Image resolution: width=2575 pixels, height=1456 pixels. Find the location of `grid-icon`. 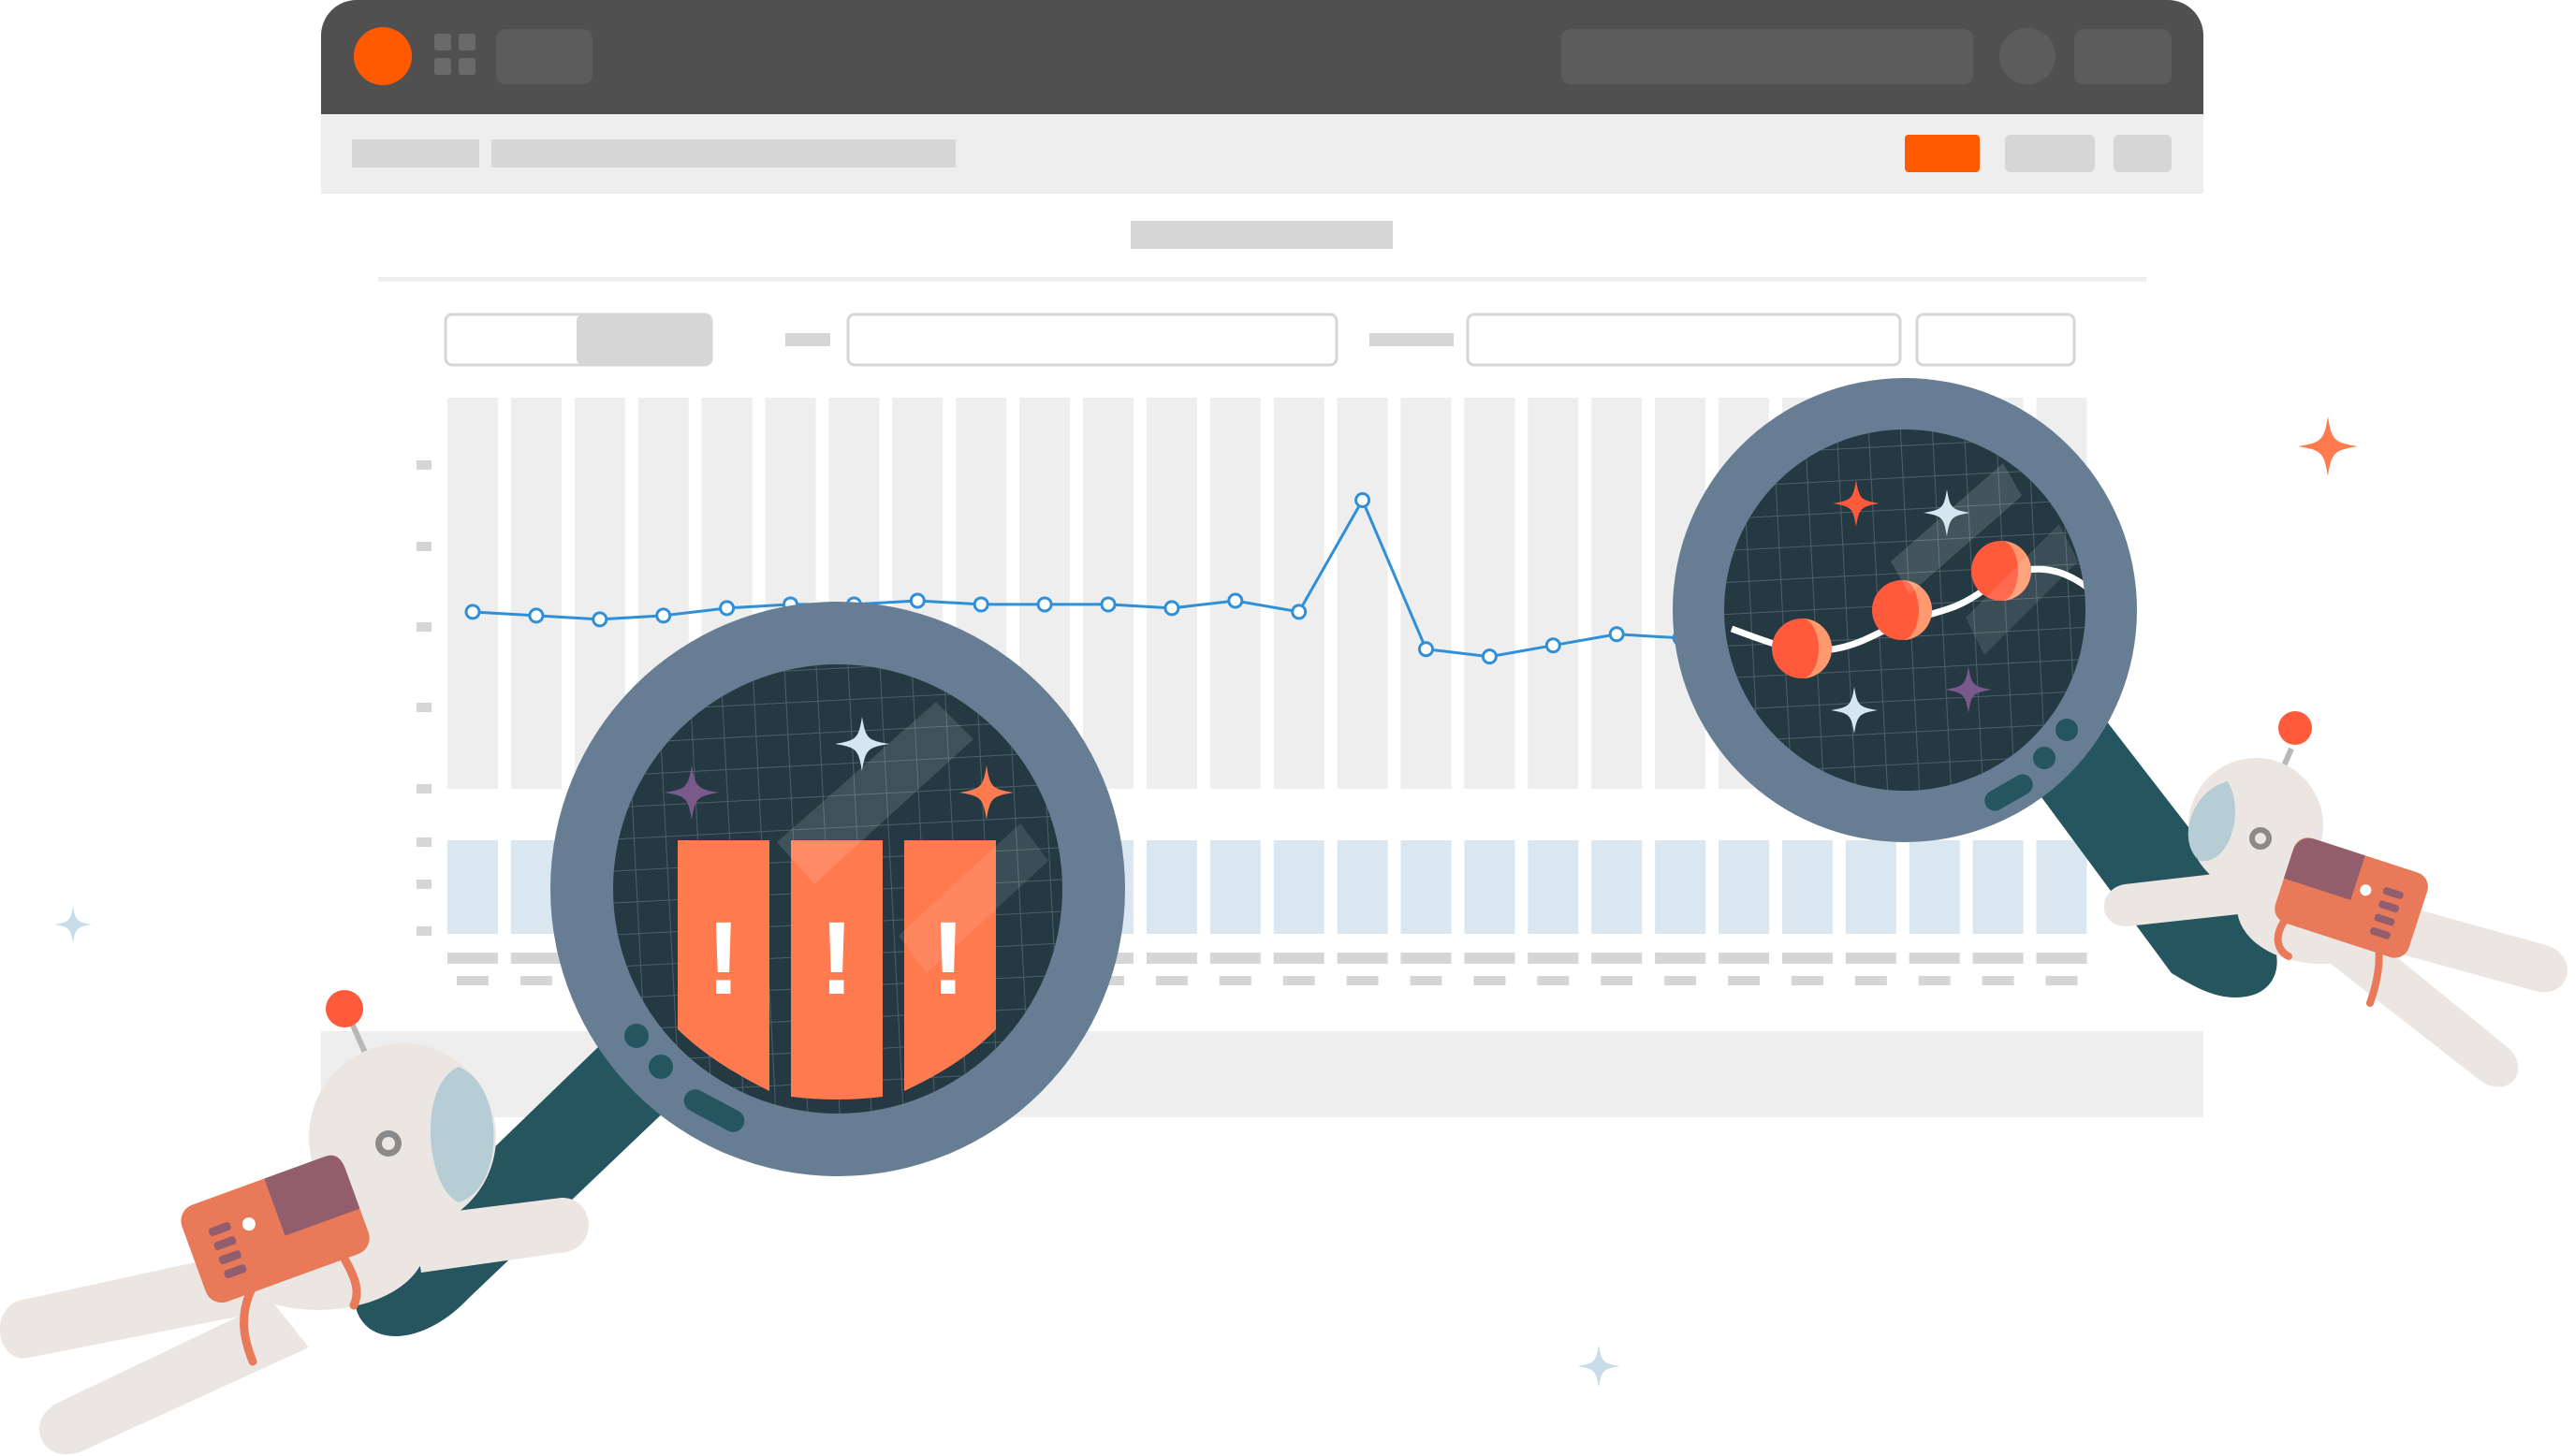

grid-icon is located at coordinates (455, 54).